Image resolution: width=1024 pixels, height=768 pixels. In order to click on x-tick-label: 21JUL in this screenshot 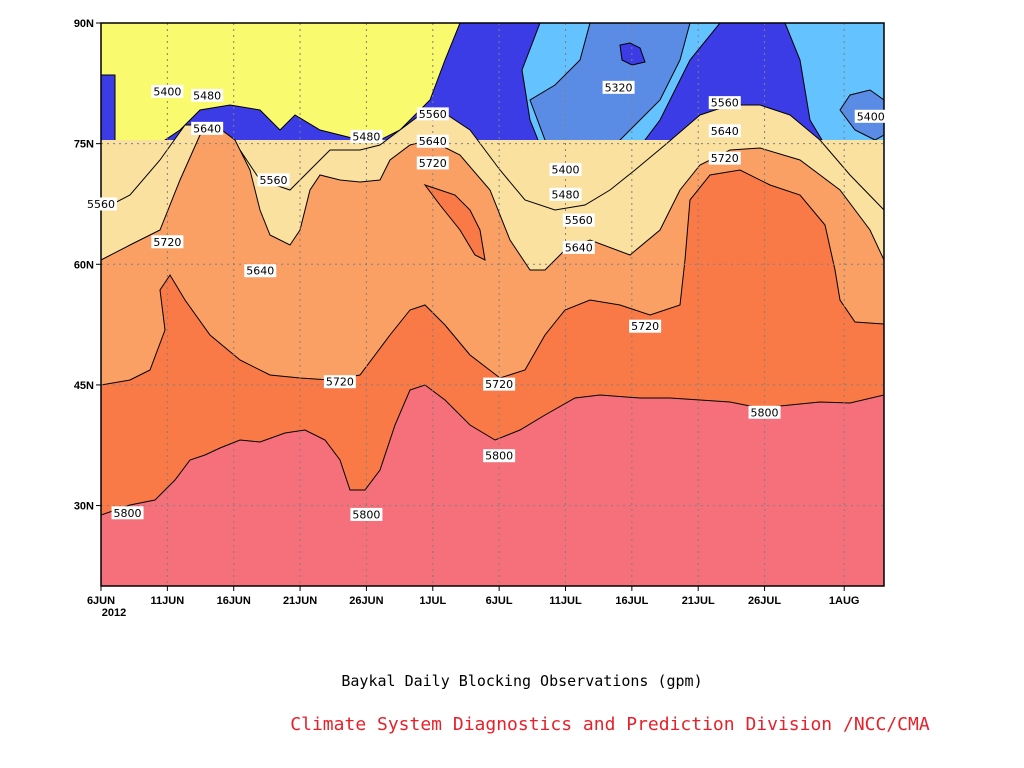, I will do `click(698, 601)`.